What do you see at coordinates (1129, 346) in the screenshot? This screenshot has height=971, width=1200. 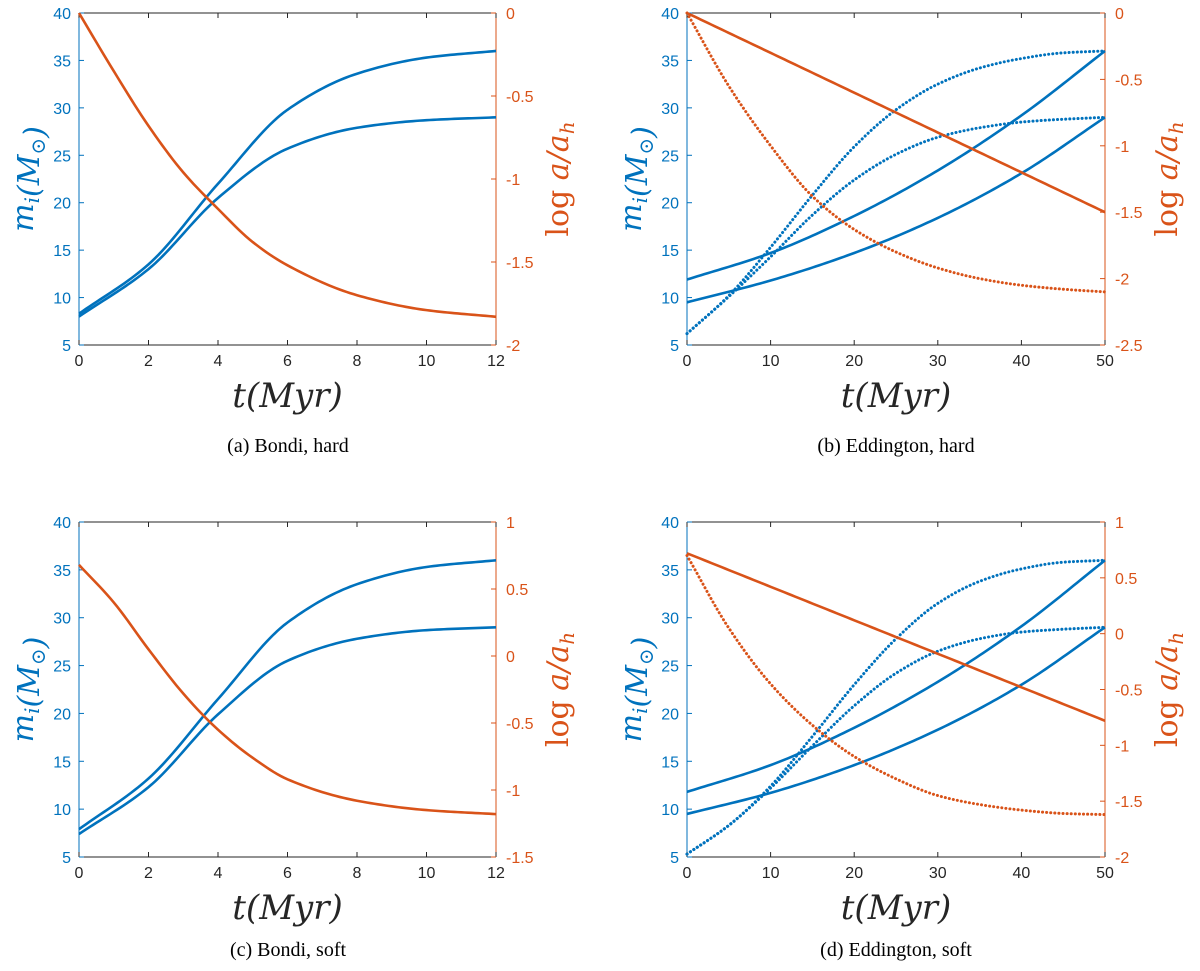 I see `right-y-tick-label: -2.5` at bounding box center [1129, 346].